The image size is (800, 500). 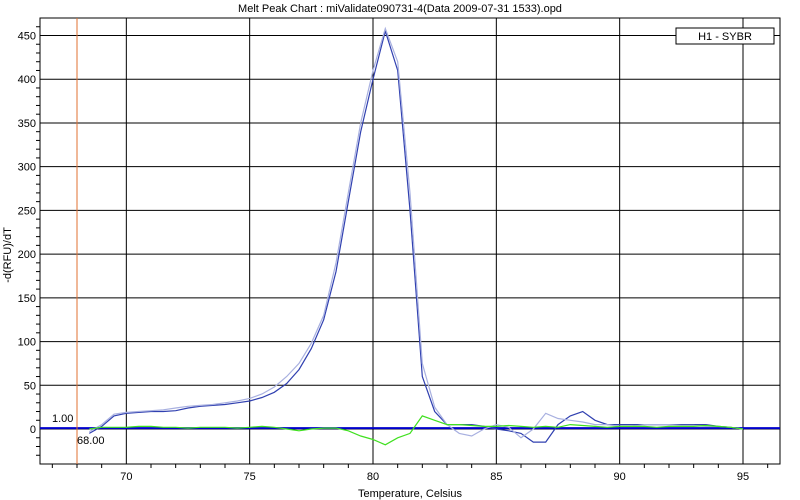 I want to click on y-tick-label: 50, so click(x=30, y=386).